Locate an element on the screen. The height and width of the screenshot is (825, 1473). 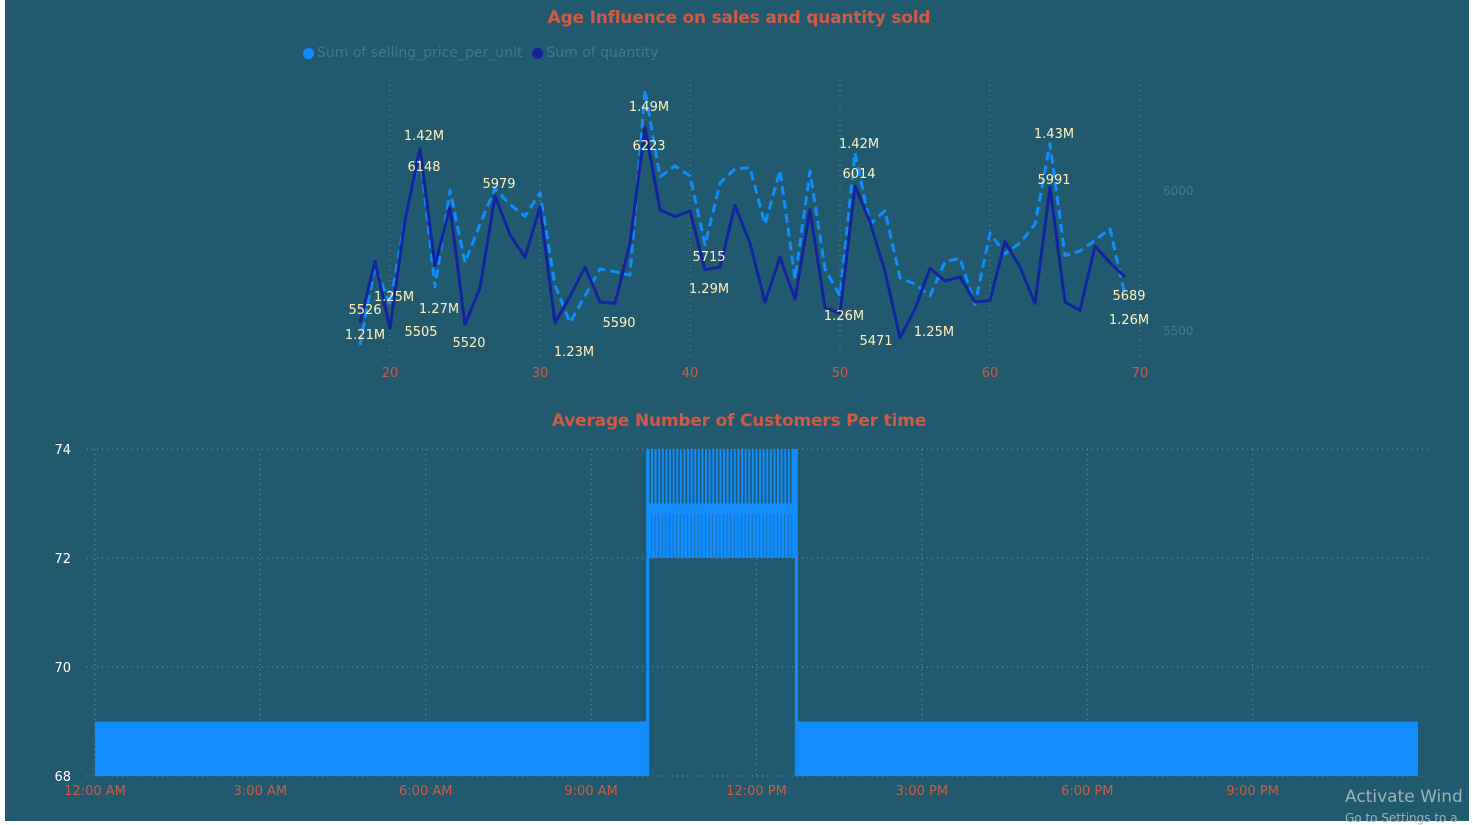
y2-tick-label: 5500 is located at coordinates (1178, 331).